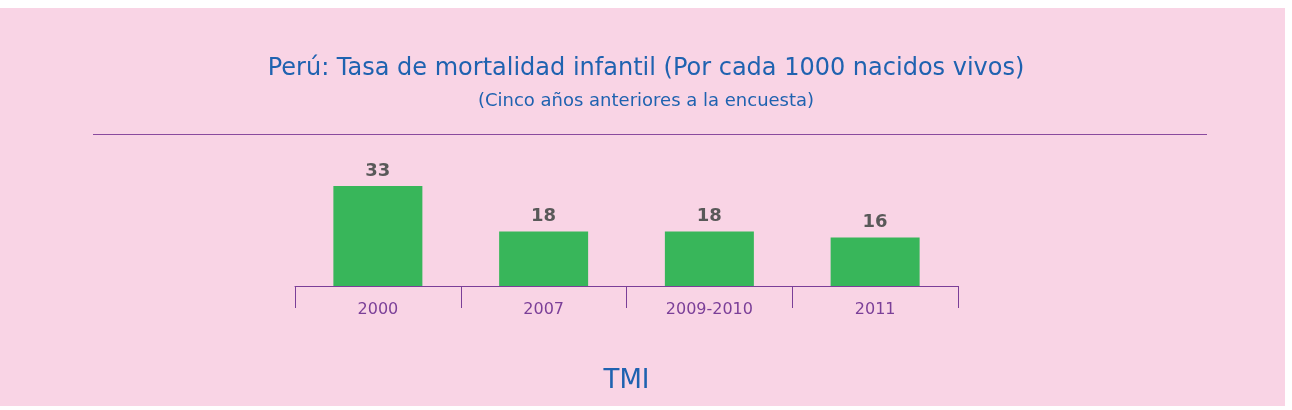  I want to click on x-tick-label: 2009-2010, so click(709, 308).